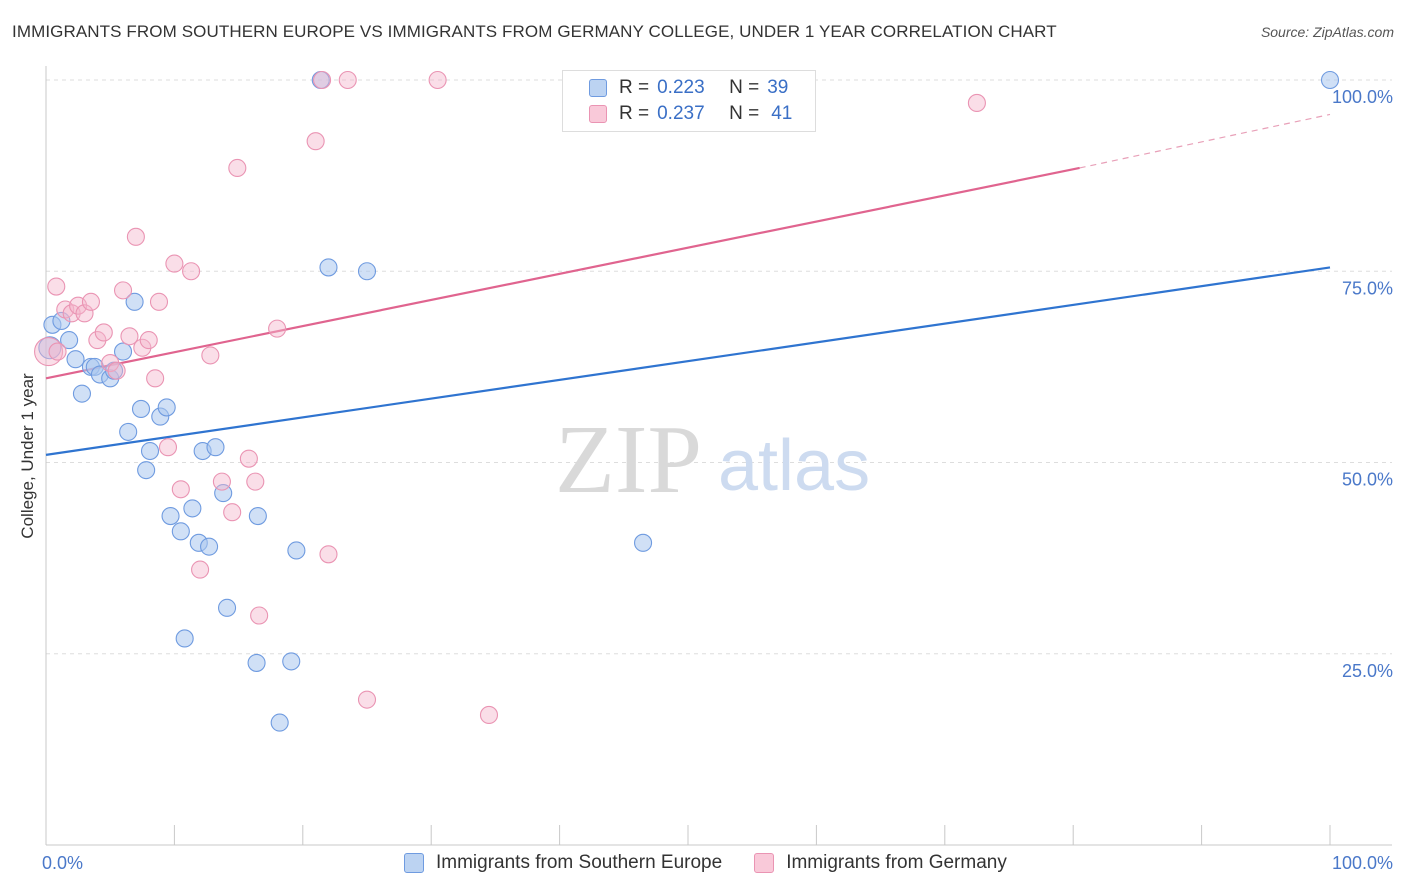 Image resolution: width=1406 pixels, height=892 pixels. What do you see at coordinates (681, 87) in the screenshot?
I see `legend-r-value-1: 0.223` at bounding box center [681, 87].